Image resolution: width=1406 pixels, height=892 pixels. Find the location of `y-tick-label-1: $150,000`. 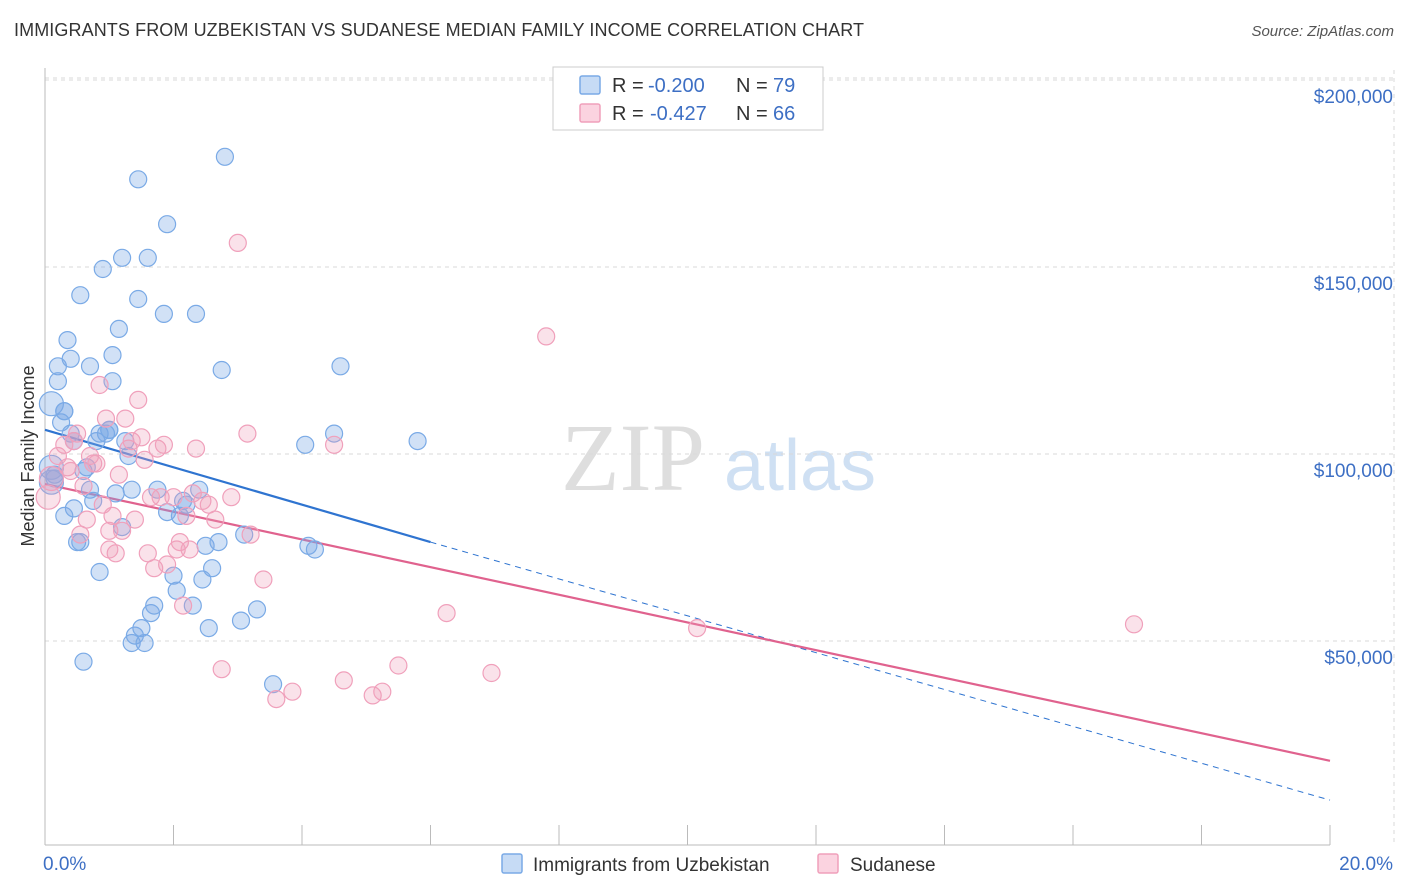

y-tick-label-1: $150,000 is located at coordinates (1353, 284).